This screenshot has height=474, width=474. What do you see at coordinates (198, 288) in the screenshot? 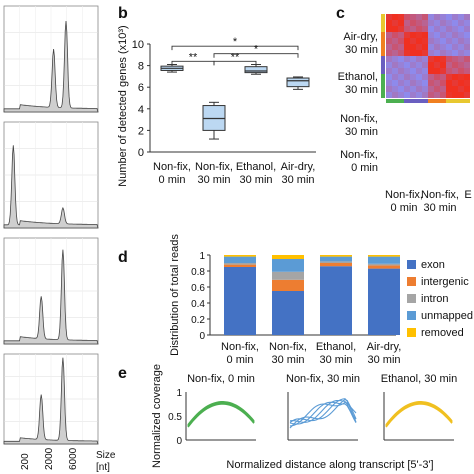
I see `y-tick-label: 0.6` at bounding box center [198, 288].